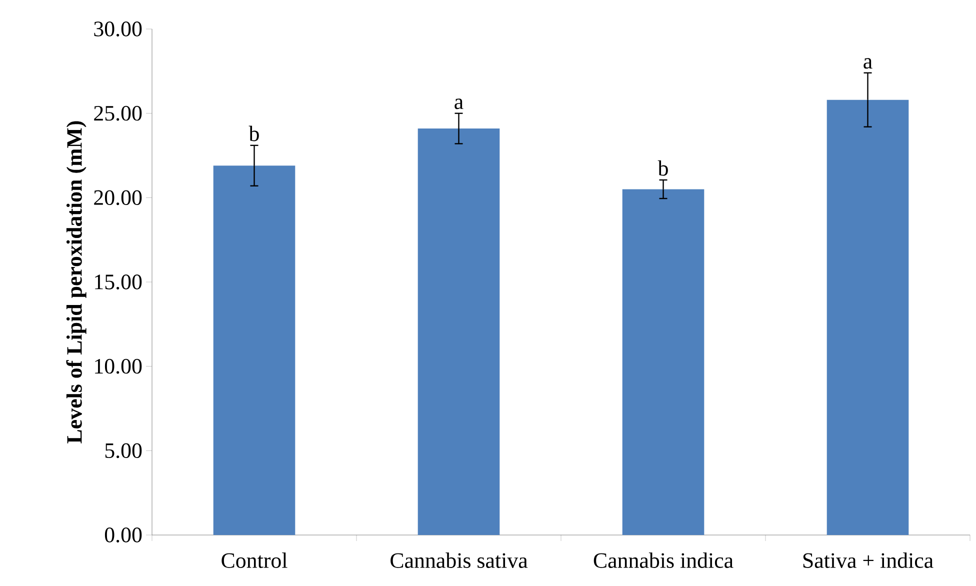  Describe the element at coordinates (118, 29) in the screenshot. I see `y-tick-label: 30.00` at that location.